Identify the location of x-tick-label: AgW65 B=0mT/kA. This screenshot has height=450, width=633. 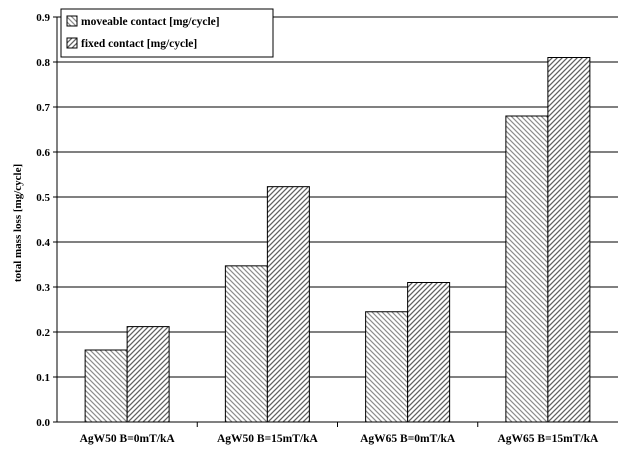
(408, 439).